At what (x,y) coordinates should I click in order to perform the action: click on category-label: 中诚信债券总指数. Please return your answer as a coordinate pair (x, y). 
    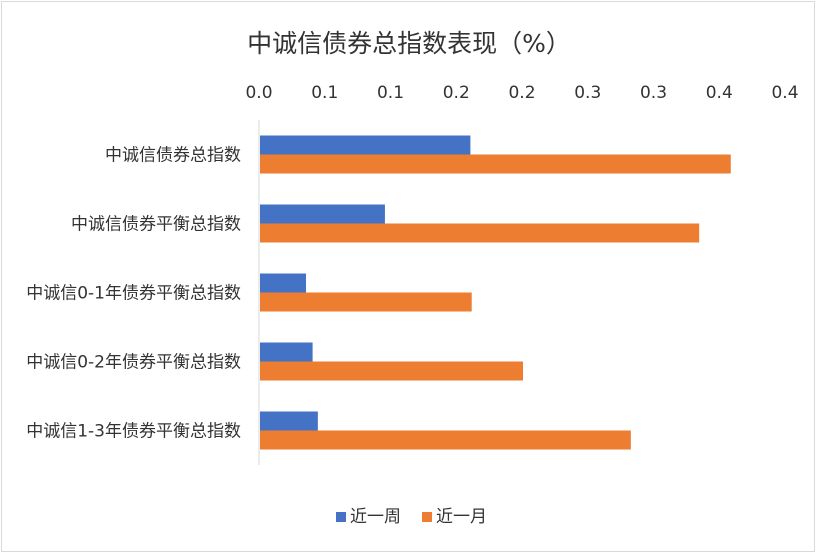
    Looking at the image, I should click on (173, 156).